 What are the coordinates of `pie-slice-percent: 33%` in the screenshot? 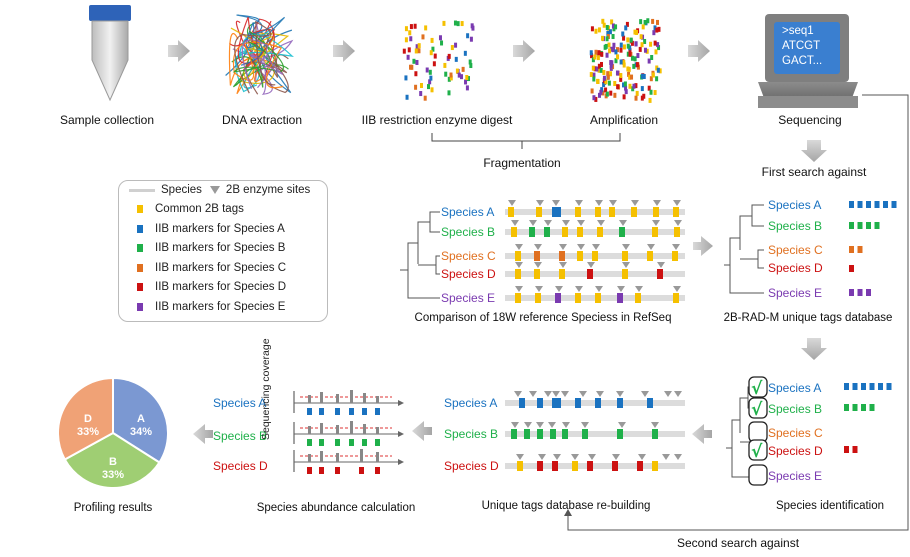 It's located at (88, 432).